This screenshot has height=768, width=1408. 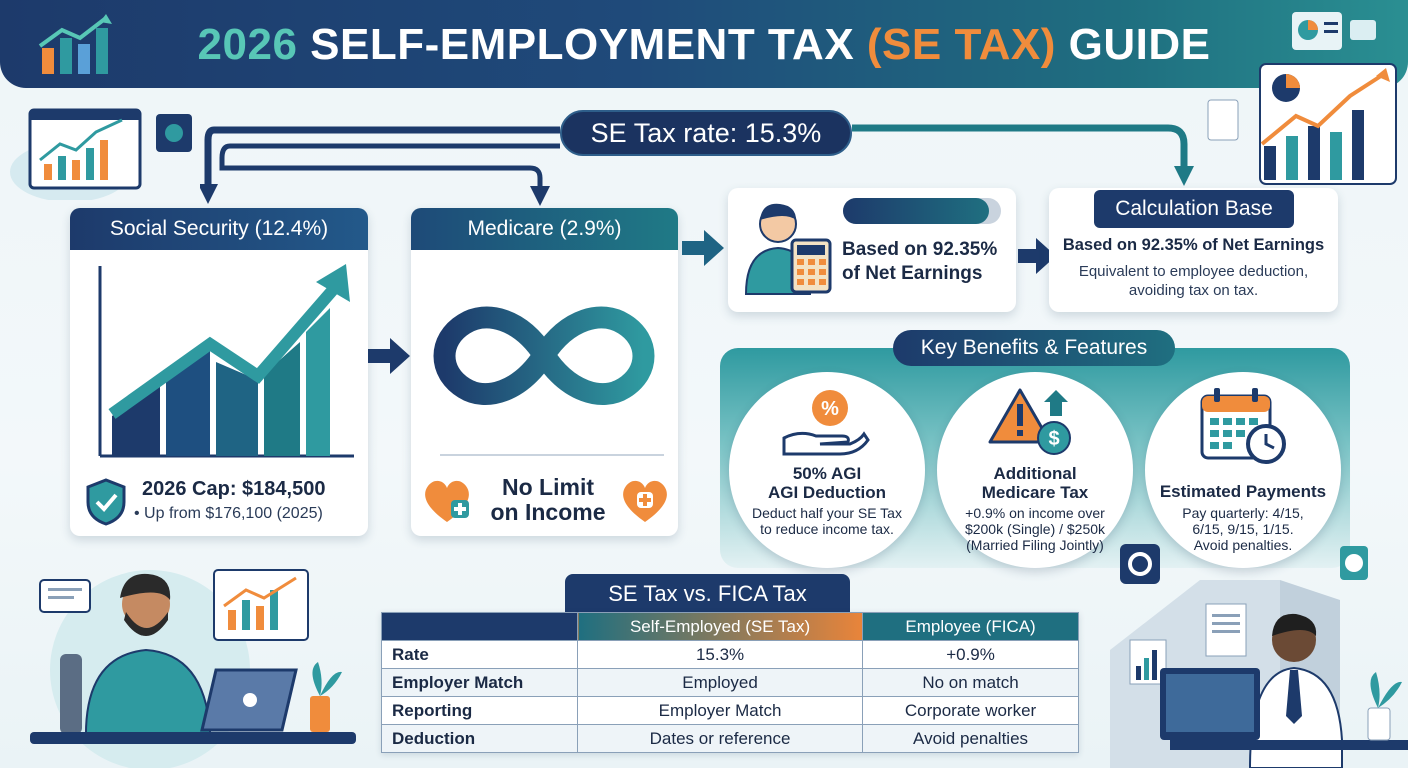 I want to click on benefit-3-desc-line2: 6/15, 9/15, 1/15., so click(x=1243, y=529).